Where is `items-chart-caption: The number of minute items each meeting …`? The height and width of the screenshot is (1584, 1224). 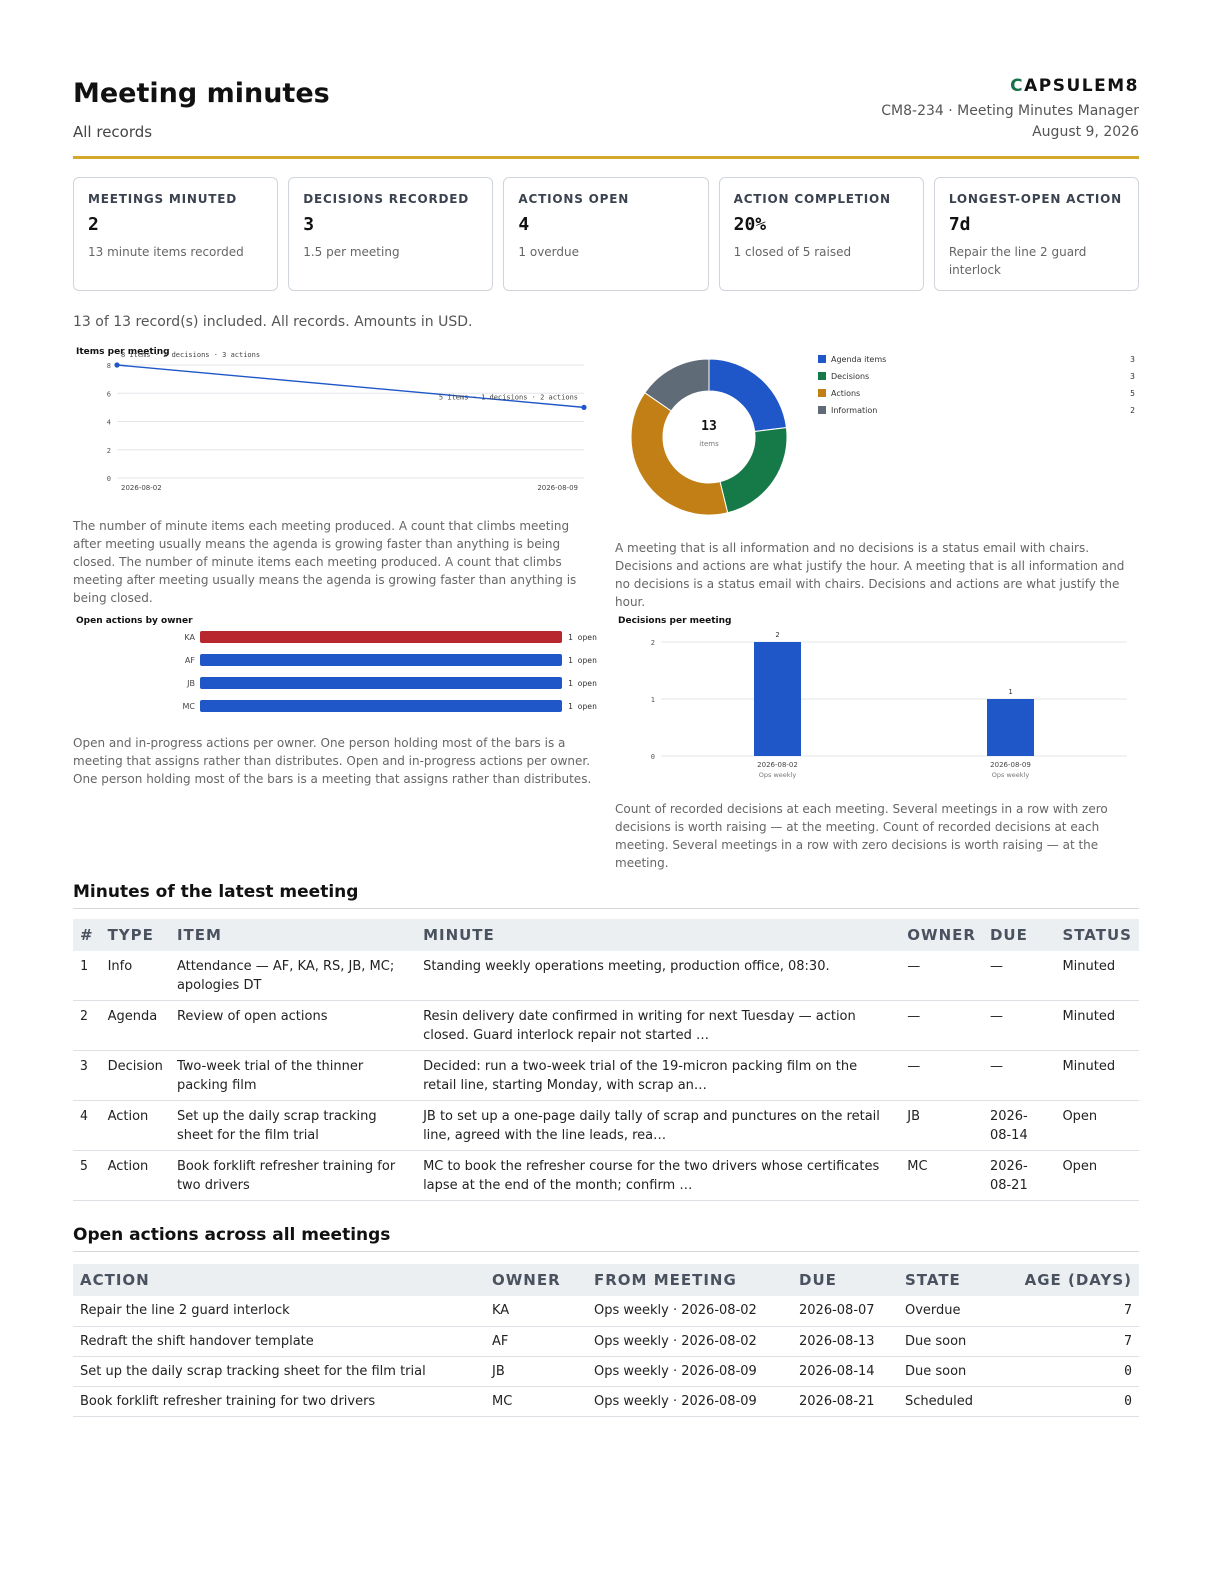 items-chart-caption: The number of minute items each meeting … is located at coordinates (325, 562).